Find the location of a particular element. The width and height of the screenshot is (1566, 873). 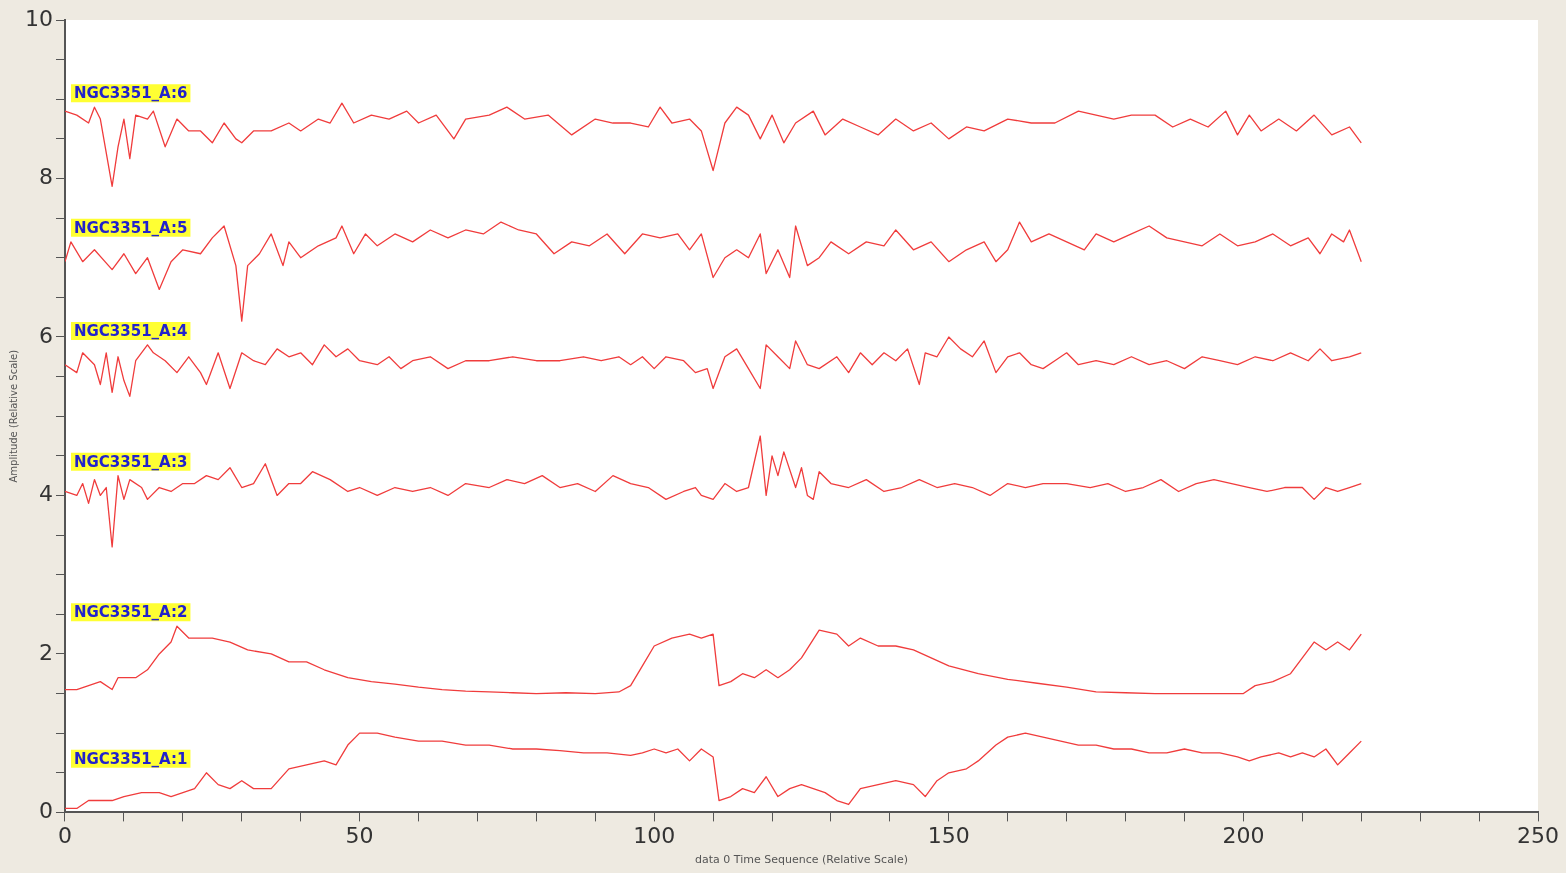

series-label: NGC3351_A:3 is located at coordinates (130, 461).